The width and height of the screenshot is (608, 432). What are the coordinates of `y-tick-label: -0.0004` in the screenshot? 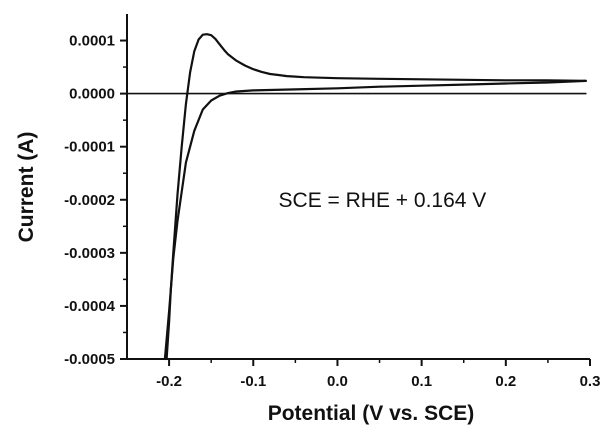 It's located at (90, 306).